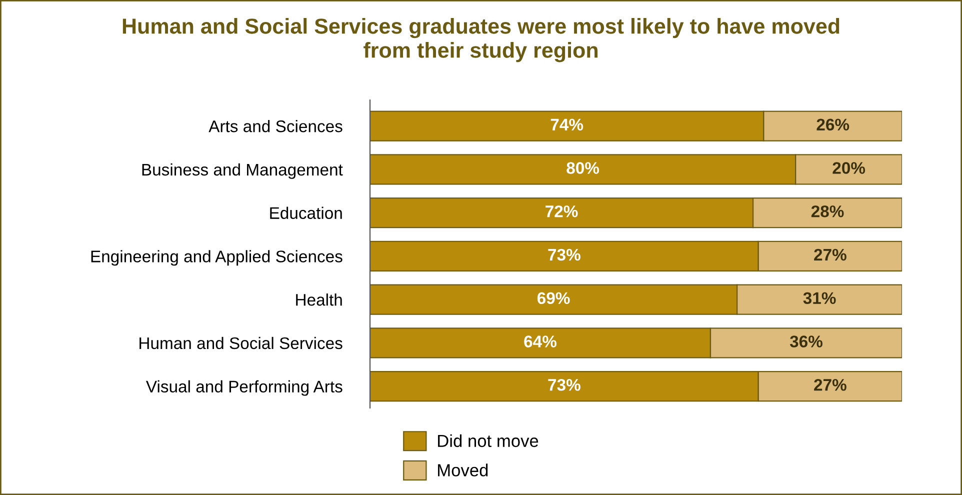 The image size is (962, 495). Describe the element at coordinates (540, 342) in the screenshot. I see `data-label: 64%` at that location.